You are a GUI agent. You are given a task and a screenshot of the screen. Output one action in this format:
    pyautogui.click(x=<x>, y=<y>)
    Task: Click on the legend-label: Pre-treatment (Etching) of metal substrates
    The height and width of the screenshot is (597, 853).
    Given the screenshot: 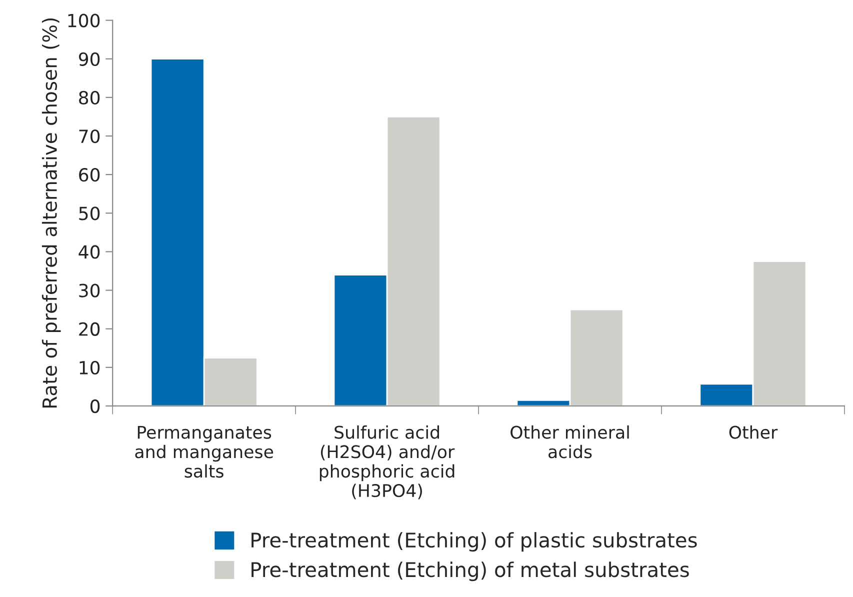 What is the action you would take?
    pyautogui.click(x=470, y=572)
    